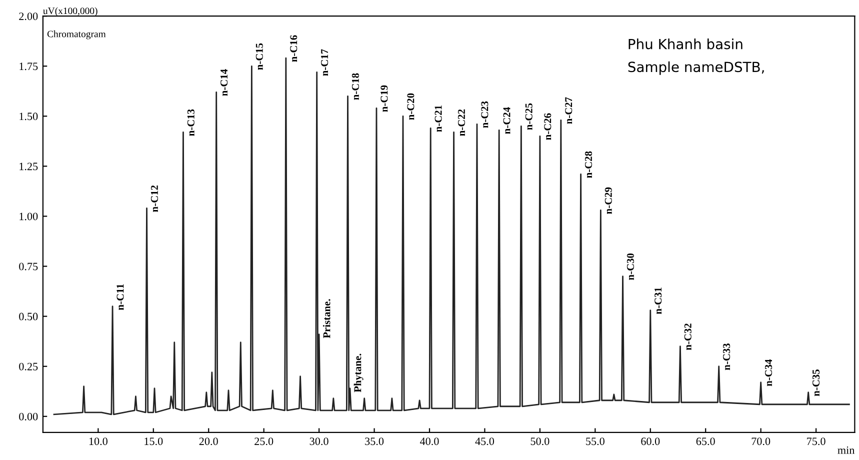 The width and height of the screenshot is (859, 460). Describe the element at coordinates (28, 366) in the screenshot. I see `y-tick-label: 0.25` at that location.